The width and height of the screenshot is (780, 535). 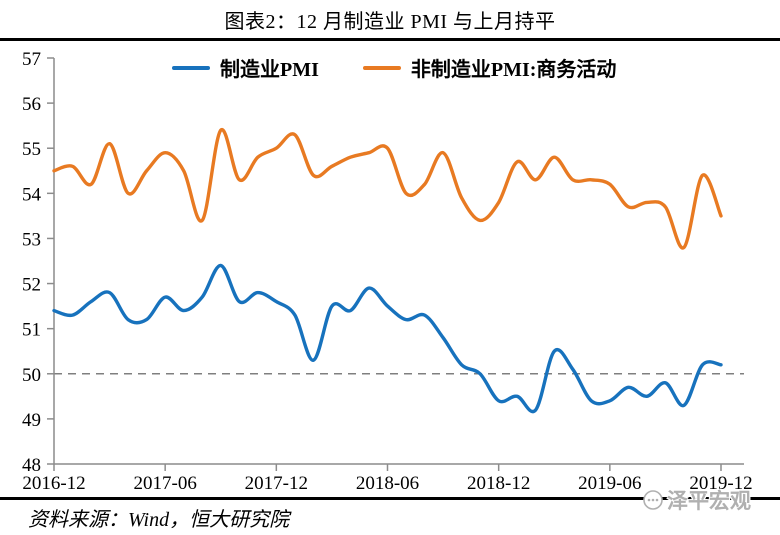 What do you see at coordinates (498, 483) in the screenshot?
I see `x-tick-label: 2018-12` at bounding box center [498, 483].